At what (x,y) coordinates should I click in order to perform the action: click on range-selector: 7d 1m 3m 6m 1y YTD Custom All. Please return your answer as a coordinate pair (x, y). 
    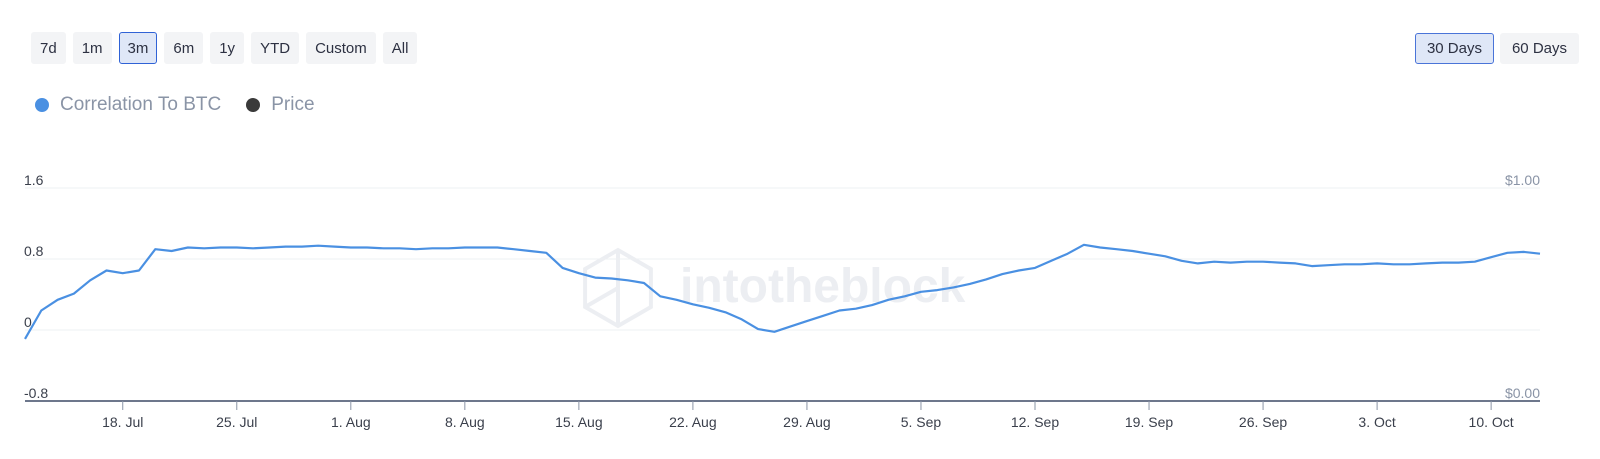
    Looking at the image, I should click on (224, 48).